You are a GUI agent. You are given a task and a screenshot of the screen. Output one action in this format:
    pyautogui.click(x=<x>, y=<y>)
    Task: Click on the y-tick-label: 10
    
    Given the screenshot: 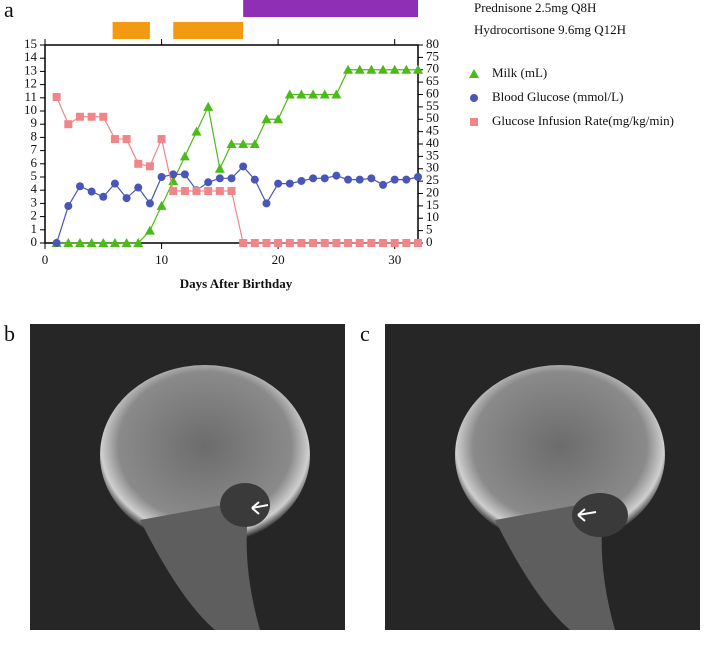 What is the action you would take?
    pyautogui.click(x=30, y=109)
    